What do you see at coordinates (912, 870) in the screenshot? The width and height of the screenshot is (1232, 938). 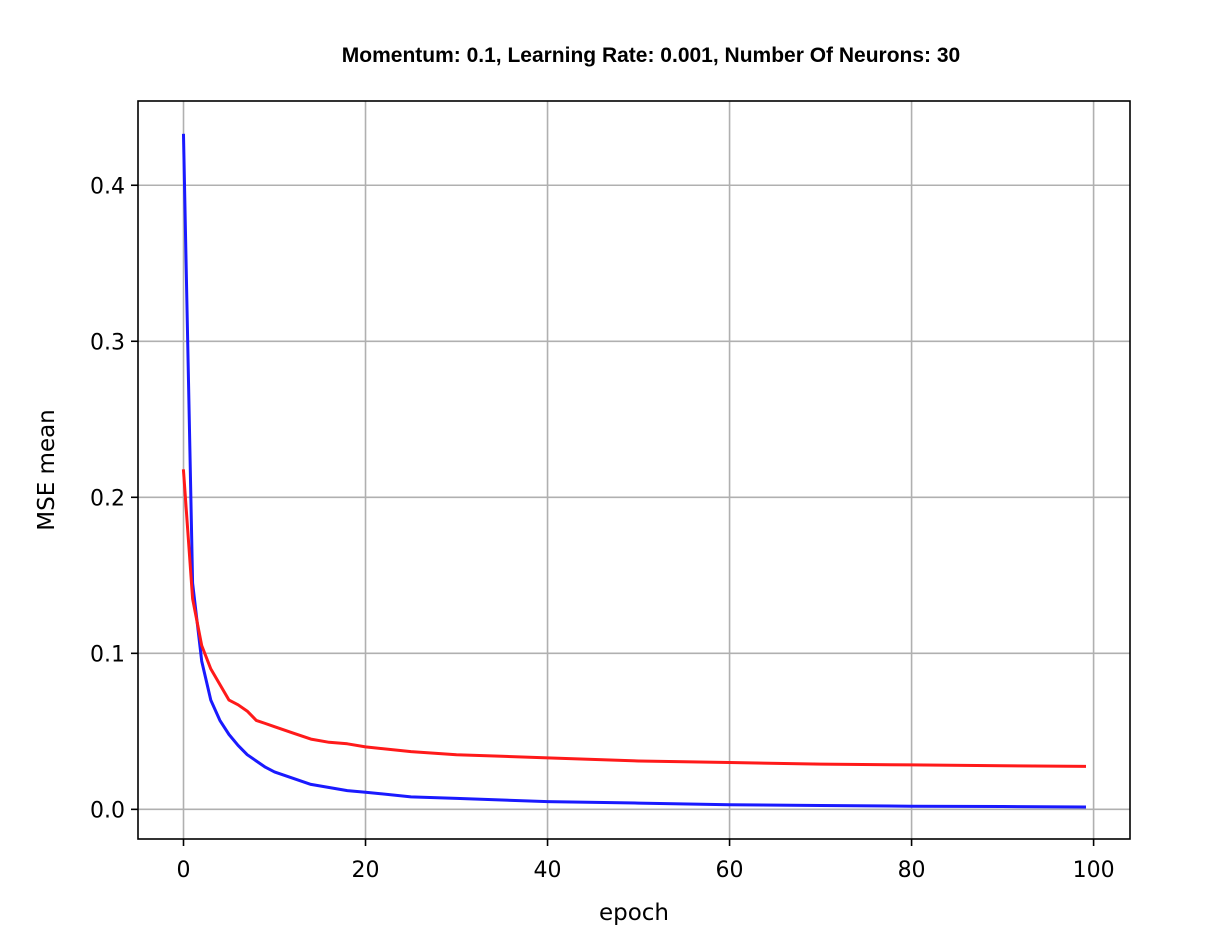 I see `x-tick-label: 80` at bounding box center [912, 870].